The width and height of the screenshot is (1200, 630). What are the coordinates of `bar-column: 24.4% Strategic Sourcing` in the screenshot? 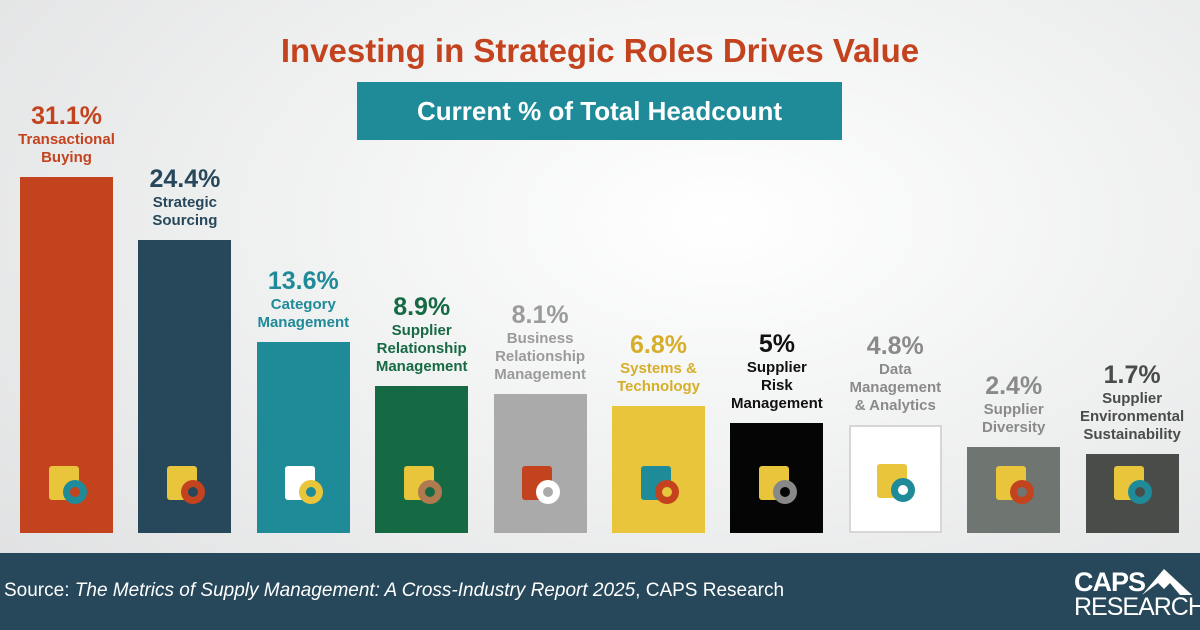 It's located at (185, 349).